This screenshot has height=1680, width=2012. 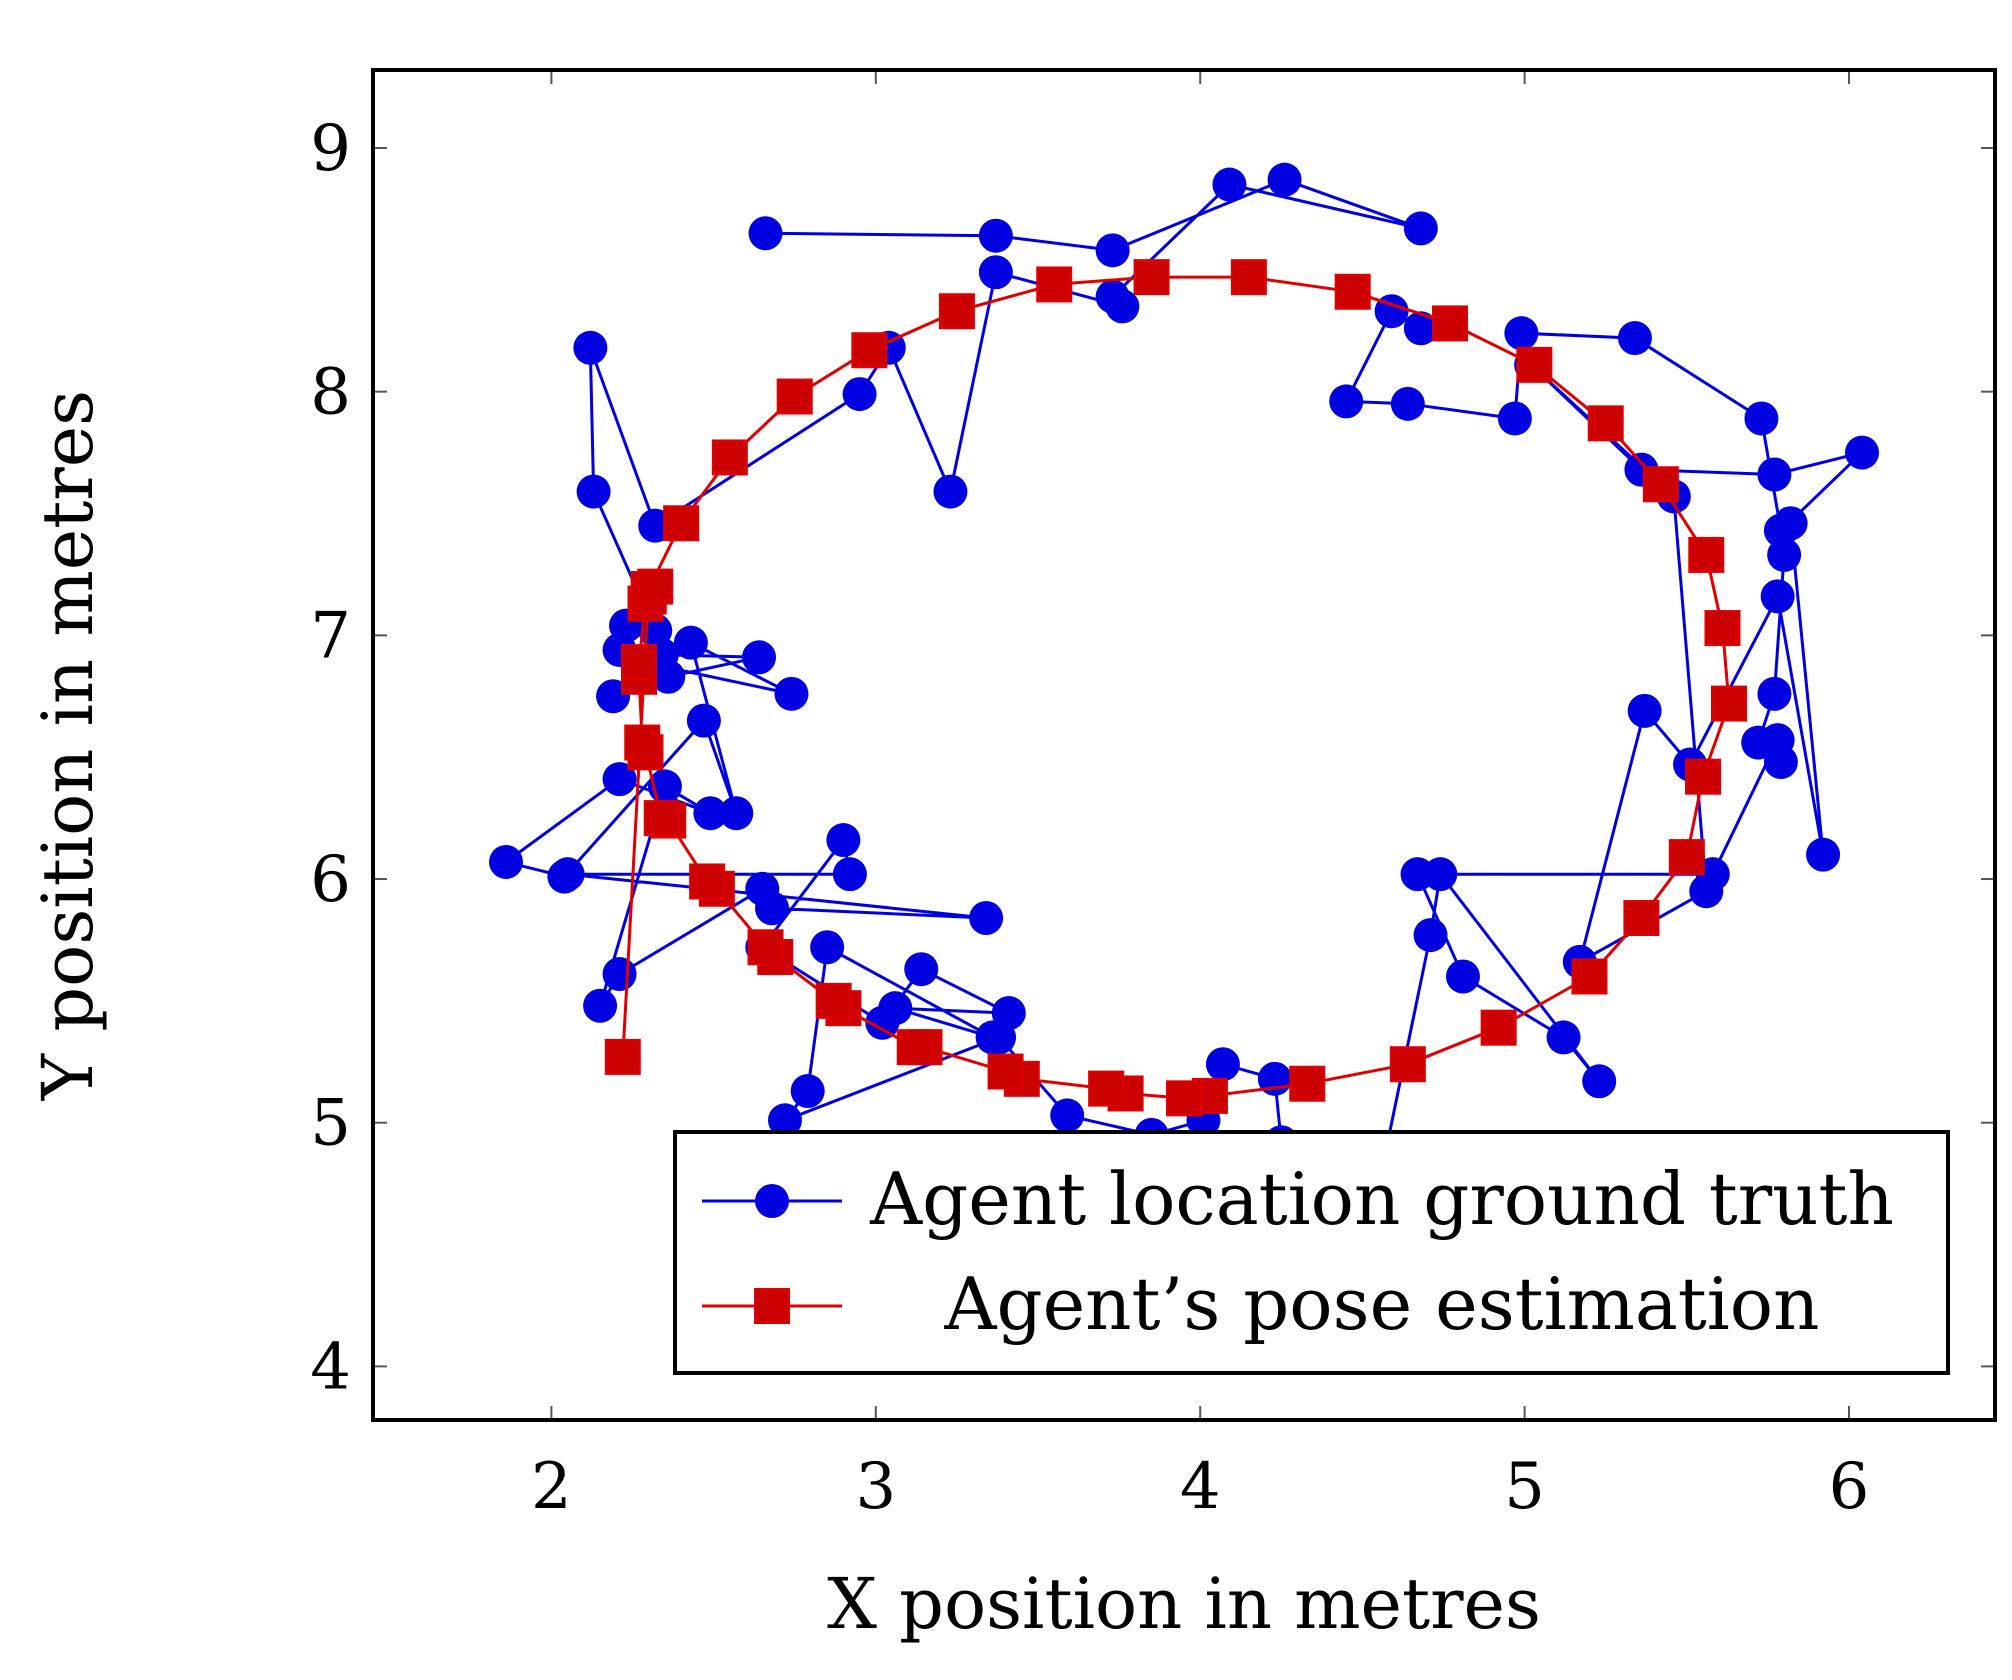 I want to click on x-axis-title: X position in metres, so click(x=1184, y=1604).